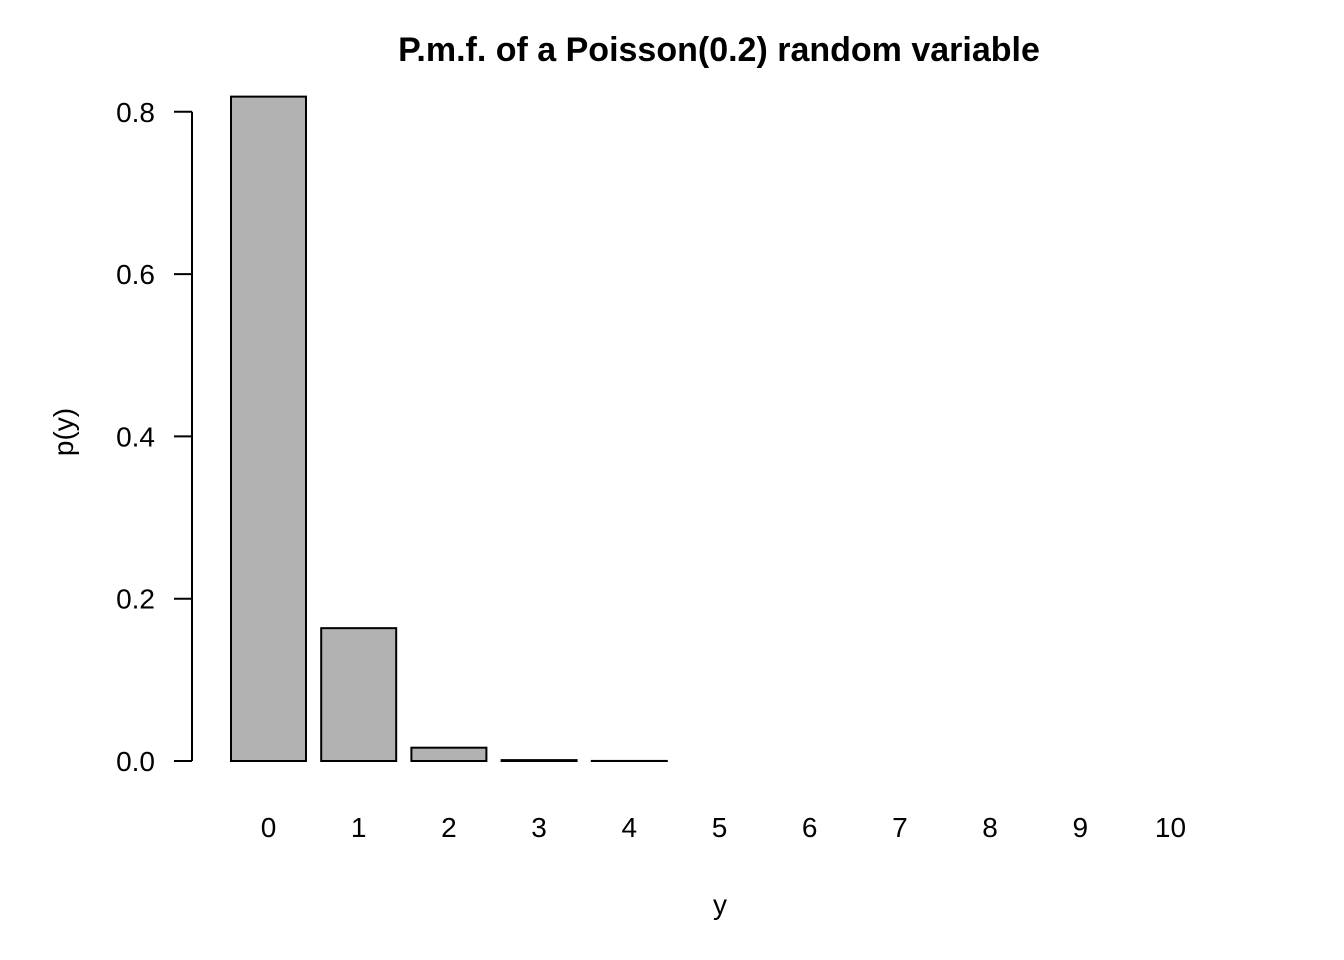 The height and width of the screenshot is (960, 1344). What do you see at coordinates (135, 761) in the screenshot?
I see `y-axis-tick-label: 0.0` at bounding box center [135, 761].